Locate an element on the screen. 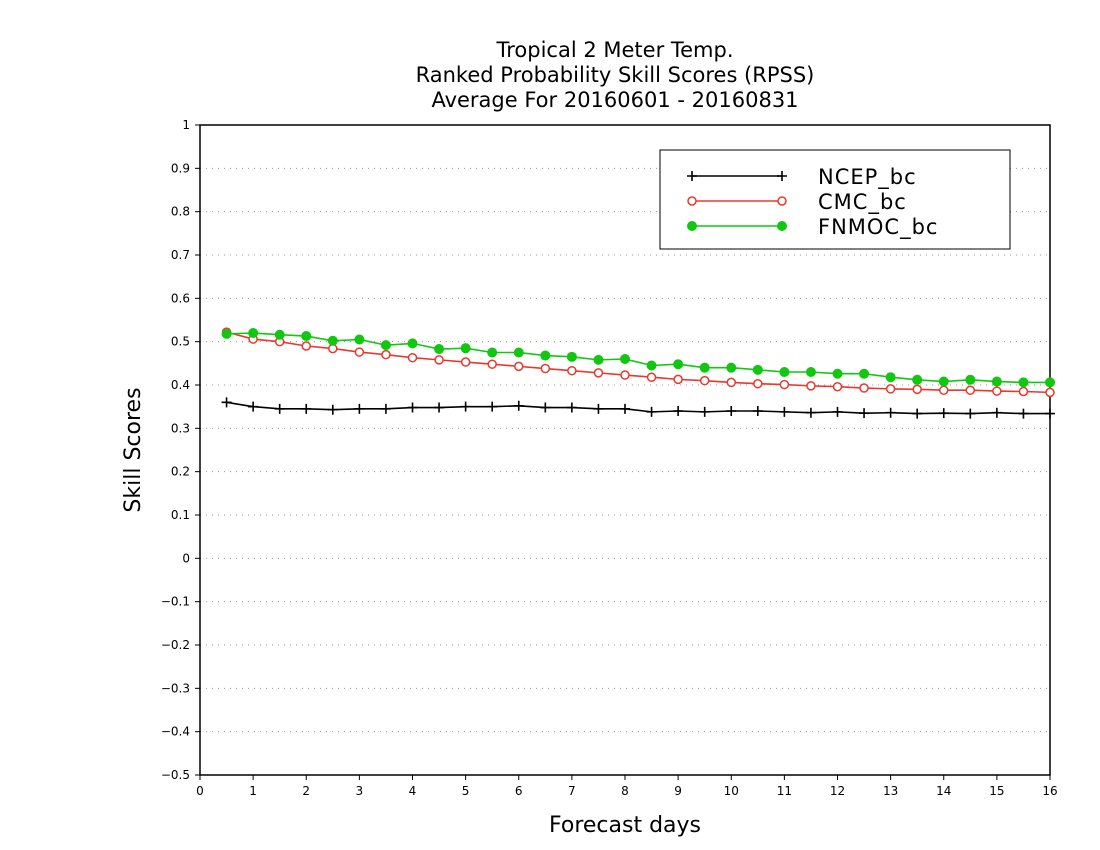 The height and width of the screenshot is (850, 1100). legend-label: NCEP_bc is located at coordinates (867, 177).